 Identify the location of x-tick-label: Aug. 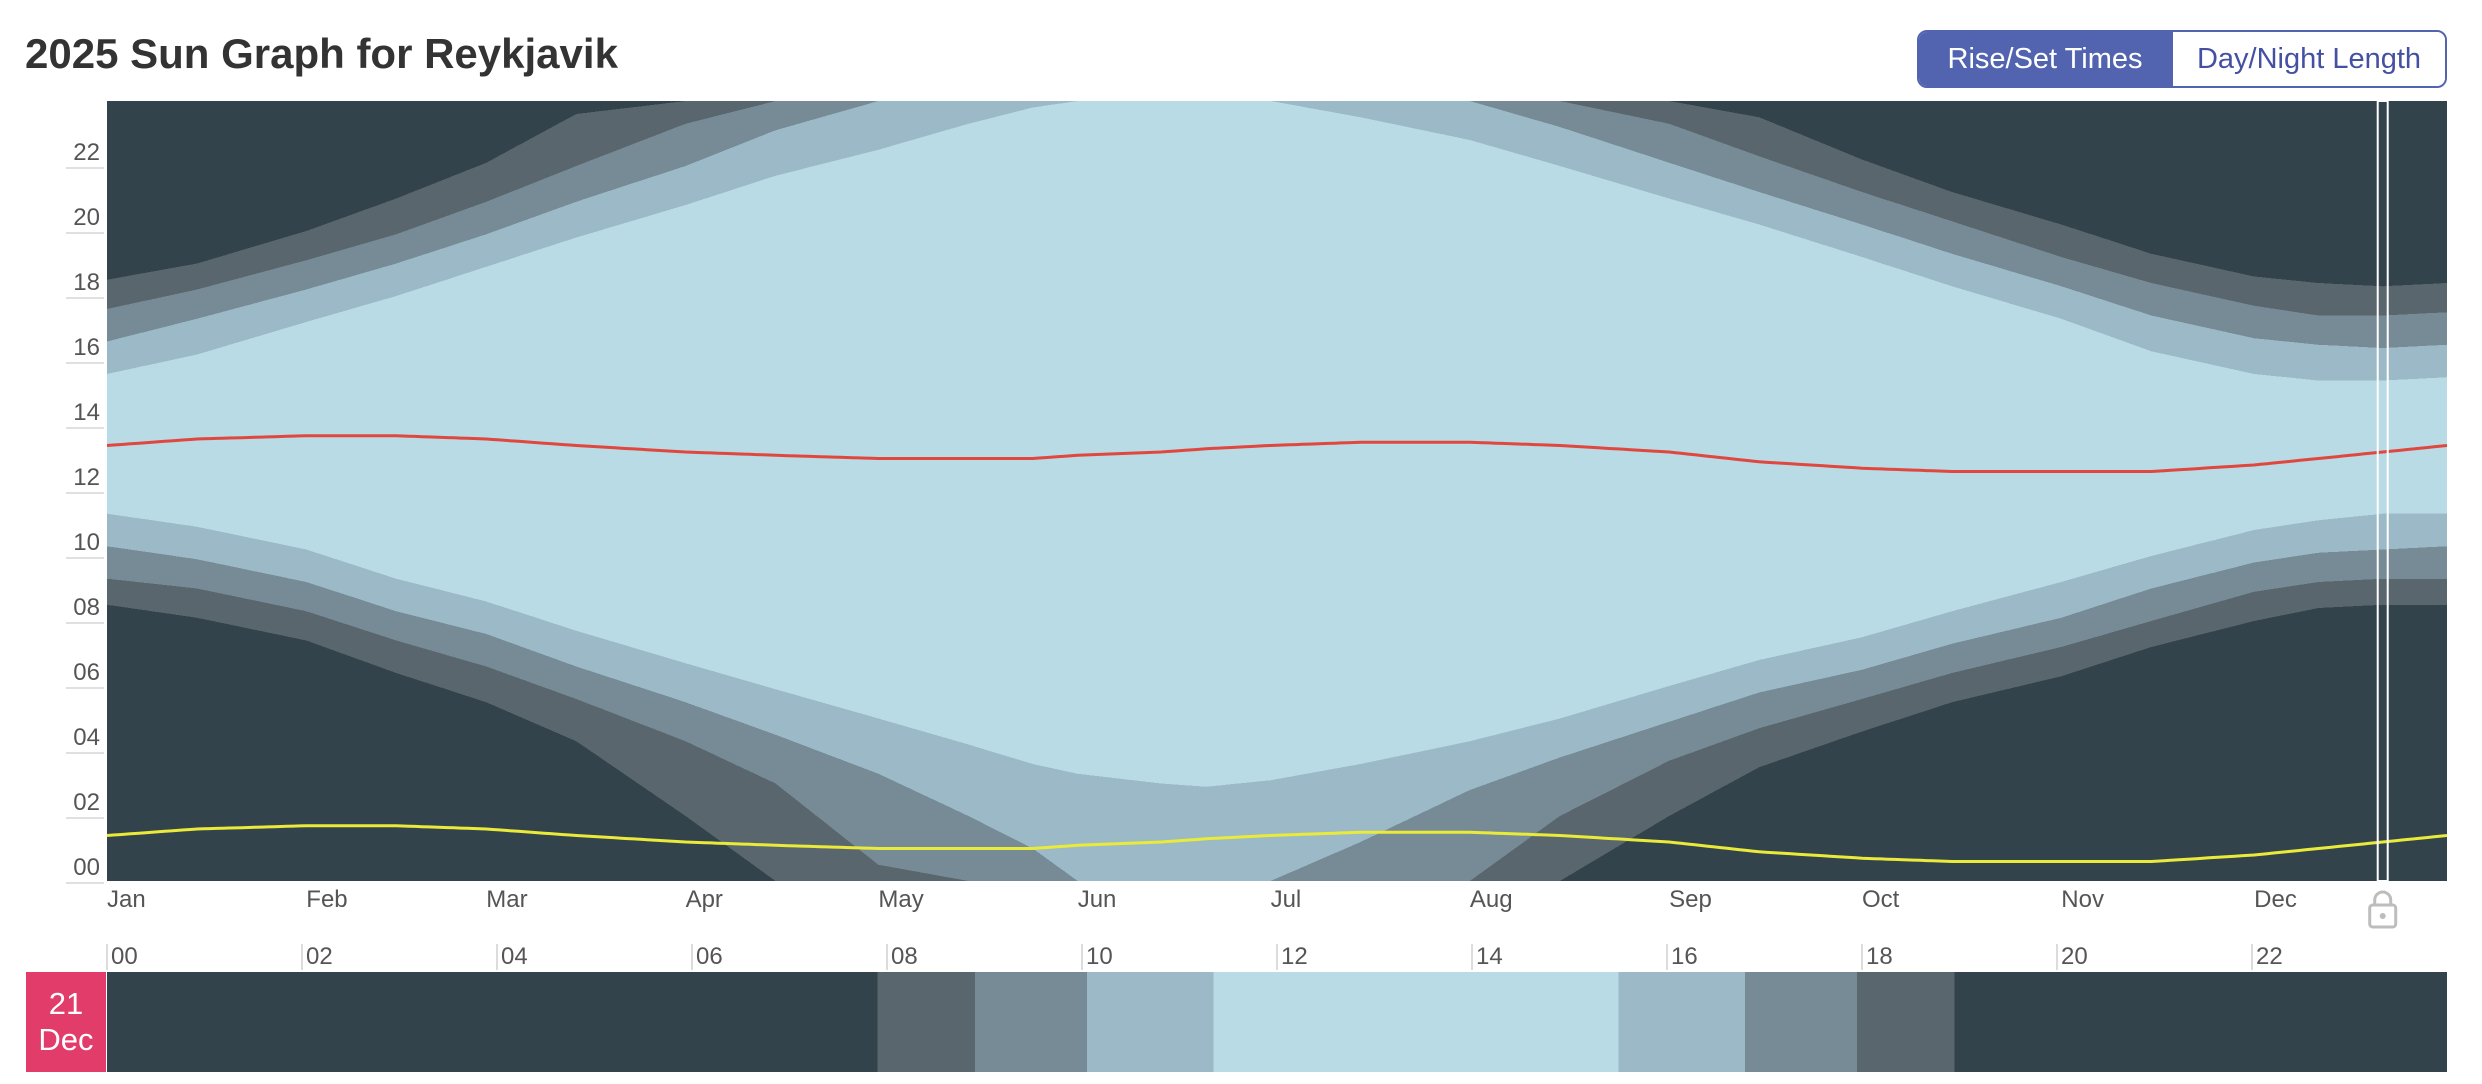
(1491, 899).